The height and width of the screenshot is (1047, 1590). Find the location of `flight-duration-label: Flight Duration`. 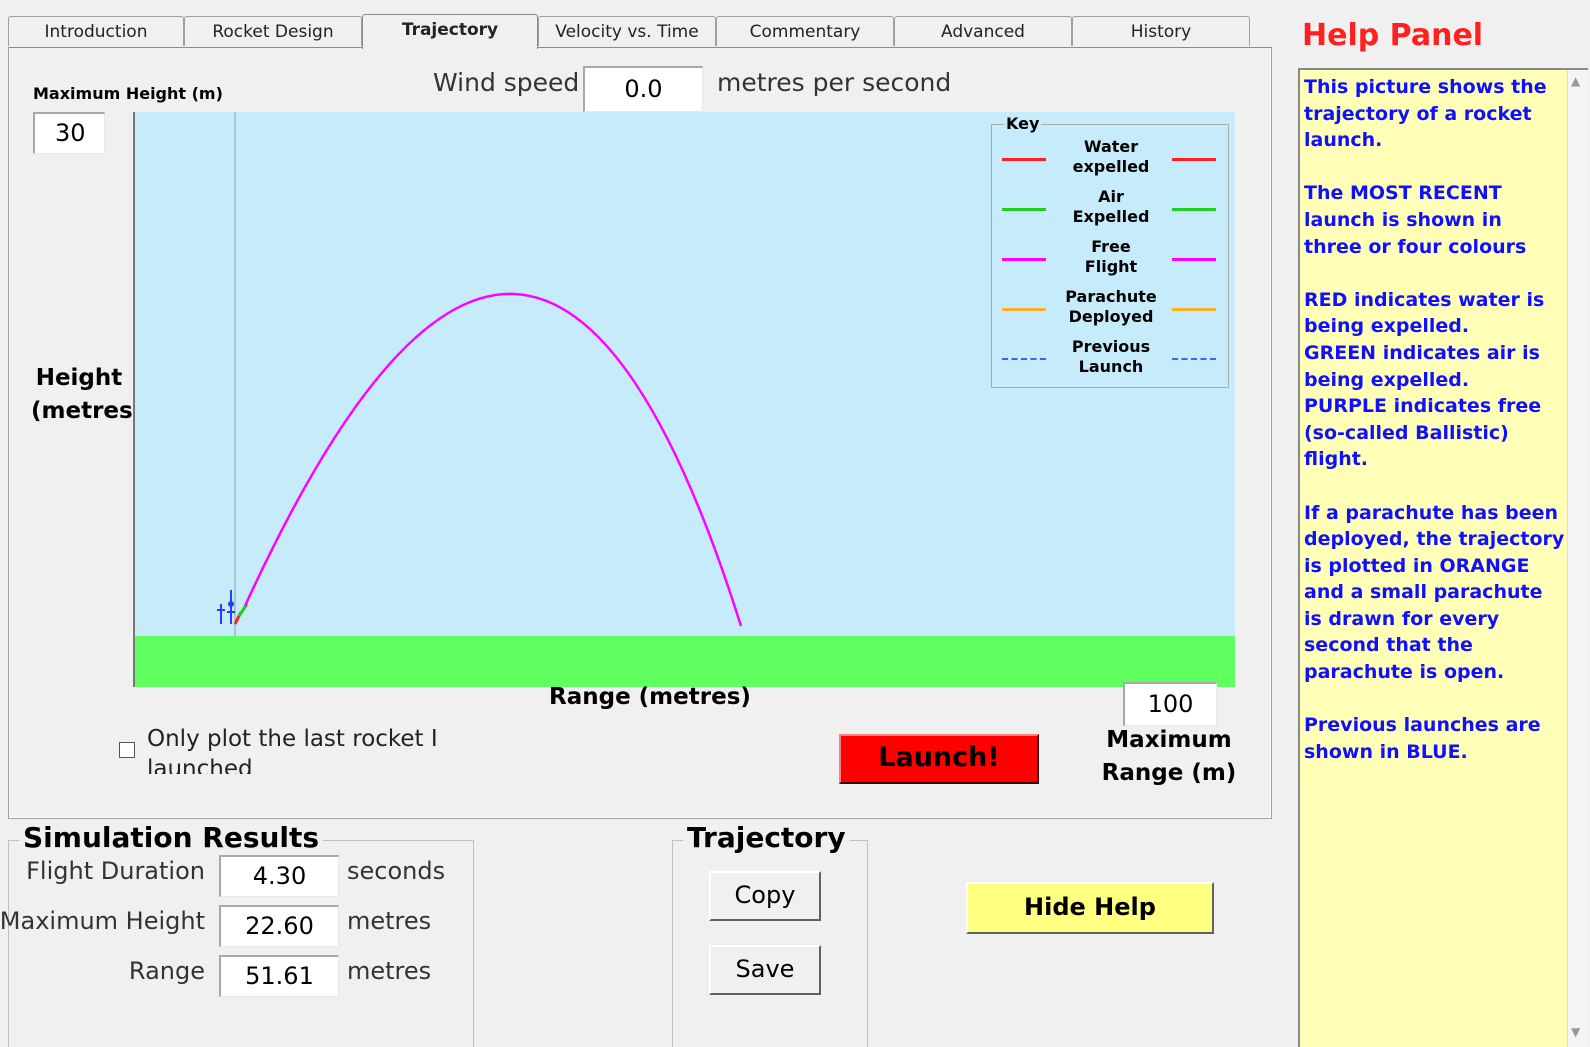

flight-duration-label: Flight Duration is located at coordinates (115, 871).